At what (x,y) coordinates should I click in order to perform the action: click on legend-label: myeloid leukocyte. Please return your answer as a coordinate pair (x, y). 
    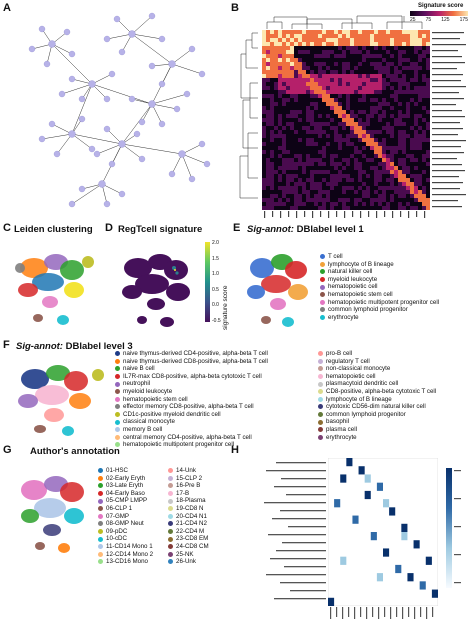
    Looking at the image, I should click on (148, 391).